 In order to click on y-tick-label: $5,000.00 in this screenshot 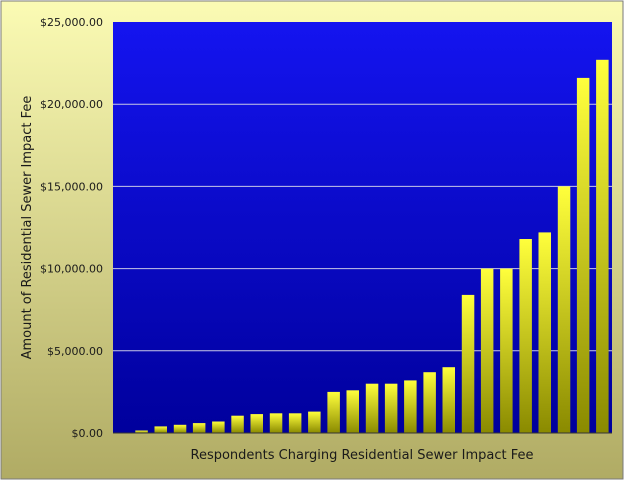, I will do `click(75, 351)`.